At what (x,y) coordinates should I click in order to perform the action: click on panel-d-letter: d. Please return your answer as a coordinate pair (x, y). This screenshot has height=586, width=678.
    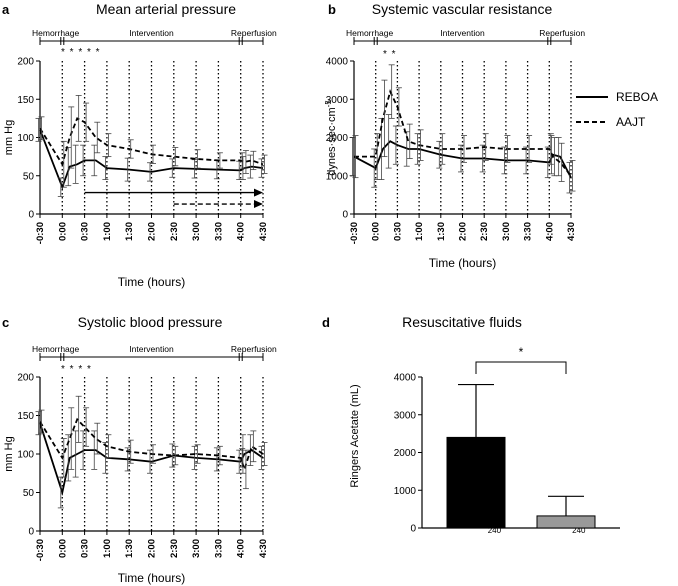
    Looking at the image, I should click on (326, 322).